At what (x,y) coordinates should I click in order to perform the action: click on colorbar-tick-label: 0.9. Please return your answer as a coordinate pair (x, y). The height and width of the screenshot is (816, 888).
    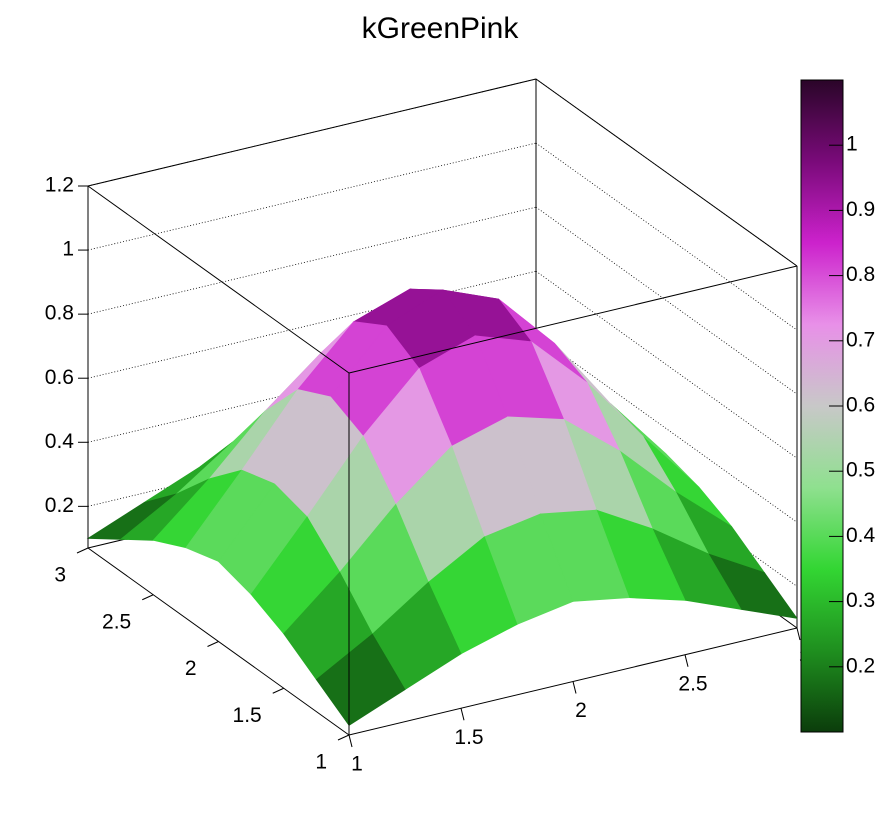
    Looking at the image, I should click on (860, 209).